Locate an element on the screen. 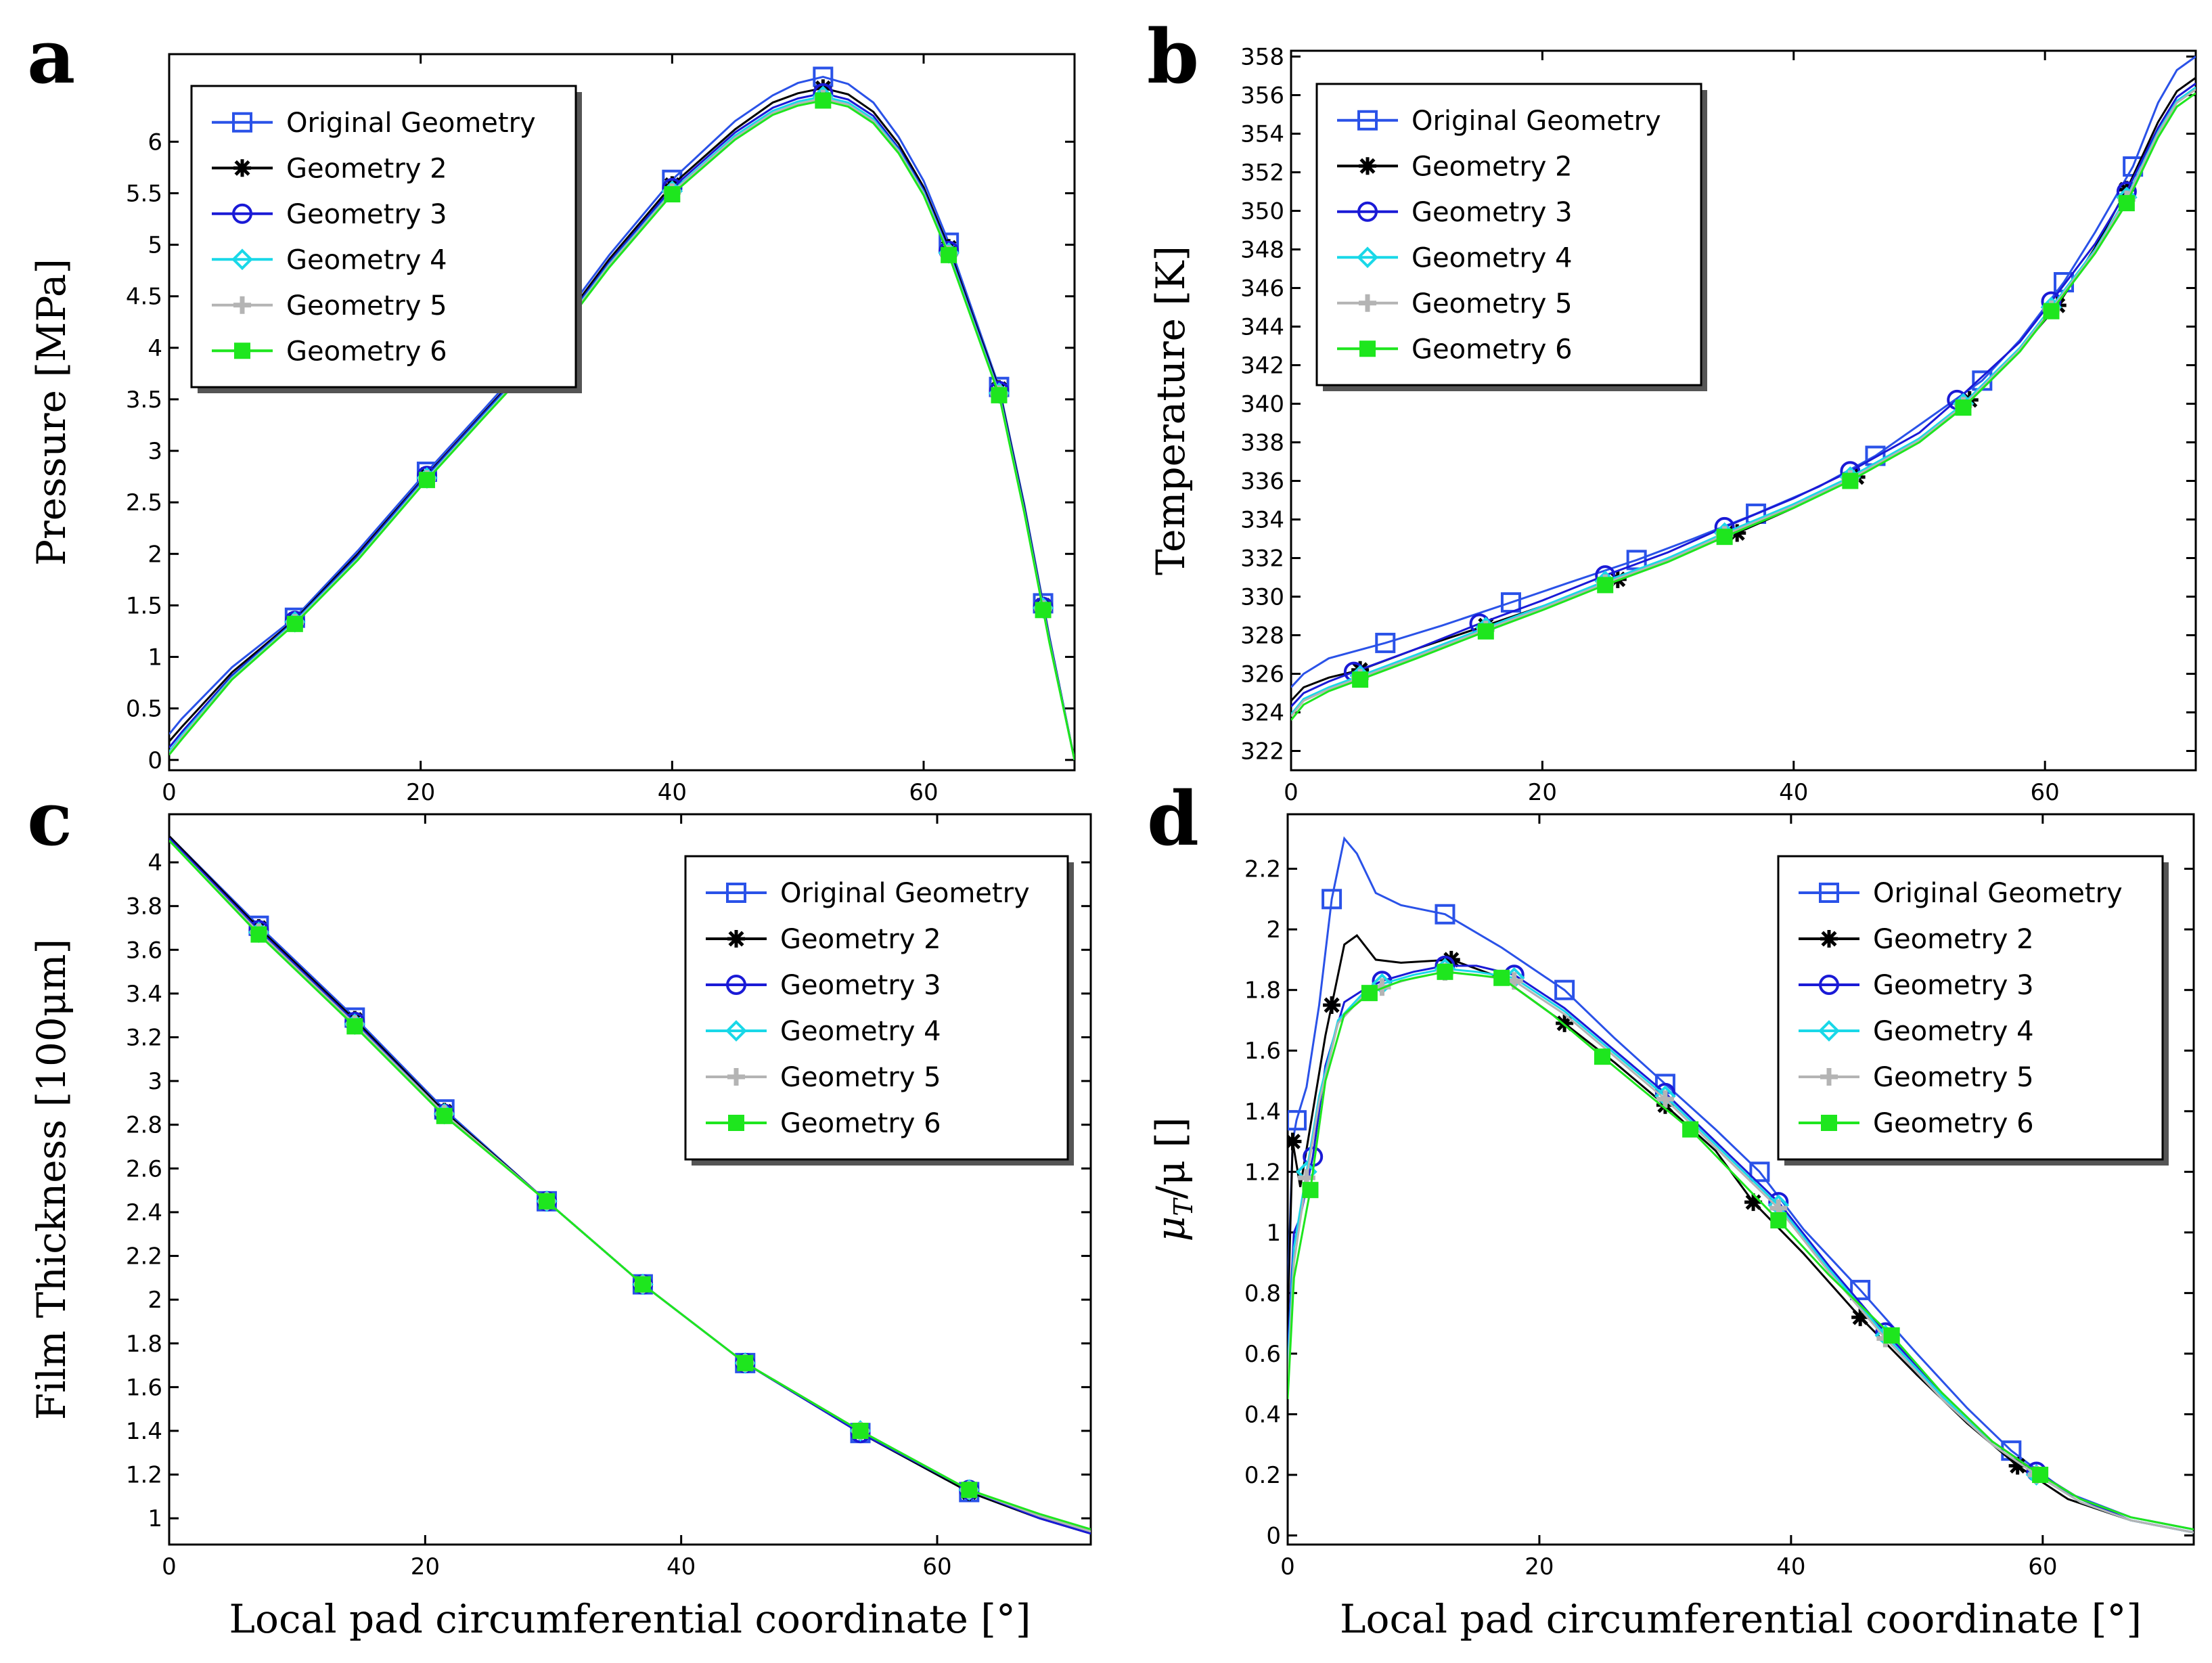  series-line is located at coordinates (1741, 1251).